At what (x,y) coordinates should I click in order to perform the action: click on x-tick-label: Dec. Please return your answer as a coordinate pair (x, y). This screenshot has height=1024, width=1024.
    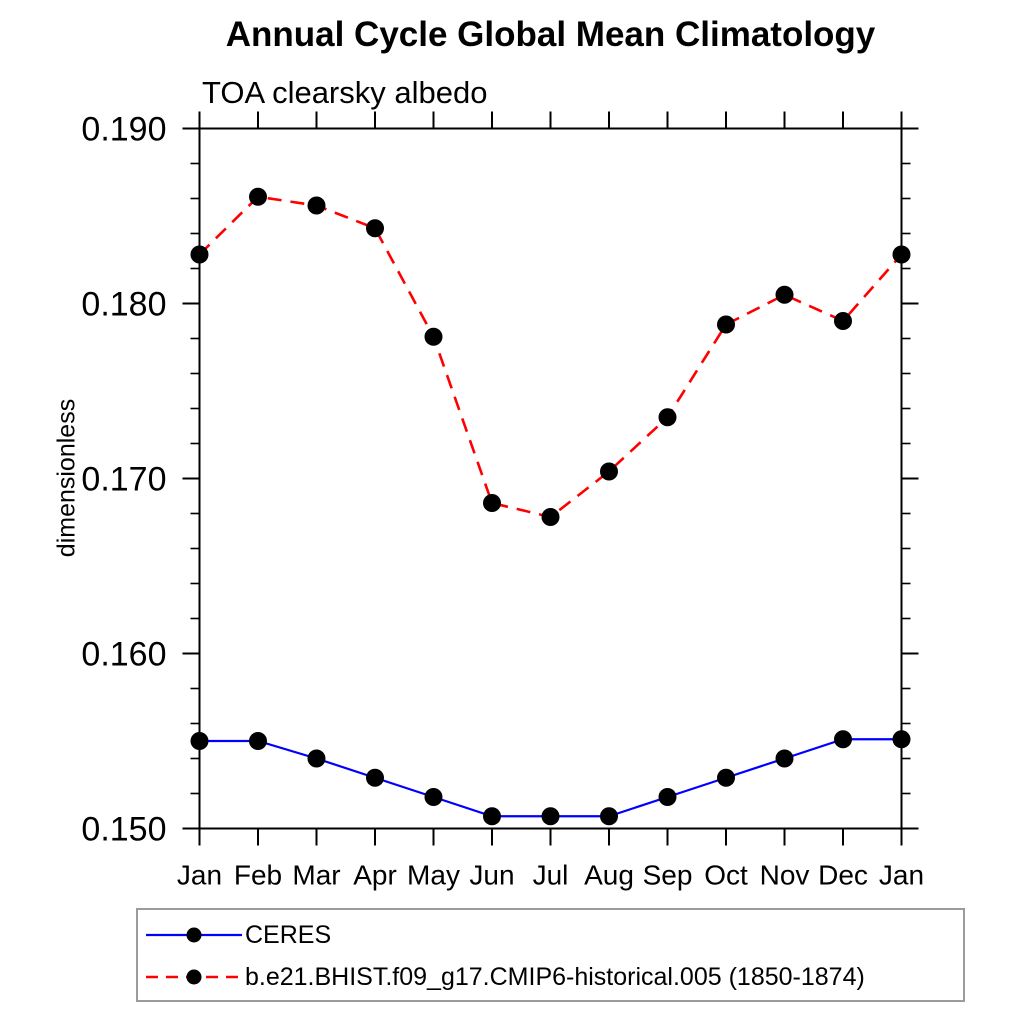
    Looking at the image, I should click on (843, 875).